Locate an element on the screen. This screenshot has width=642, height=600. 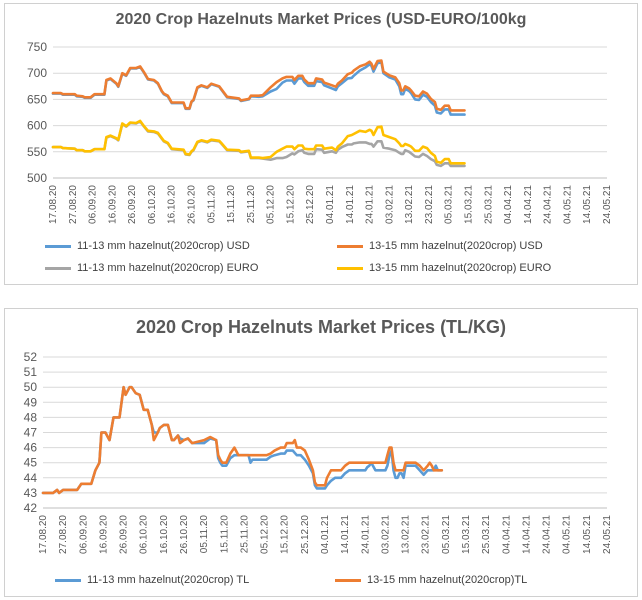
y-tick-label: 750 is located at coordinates (37, 47).